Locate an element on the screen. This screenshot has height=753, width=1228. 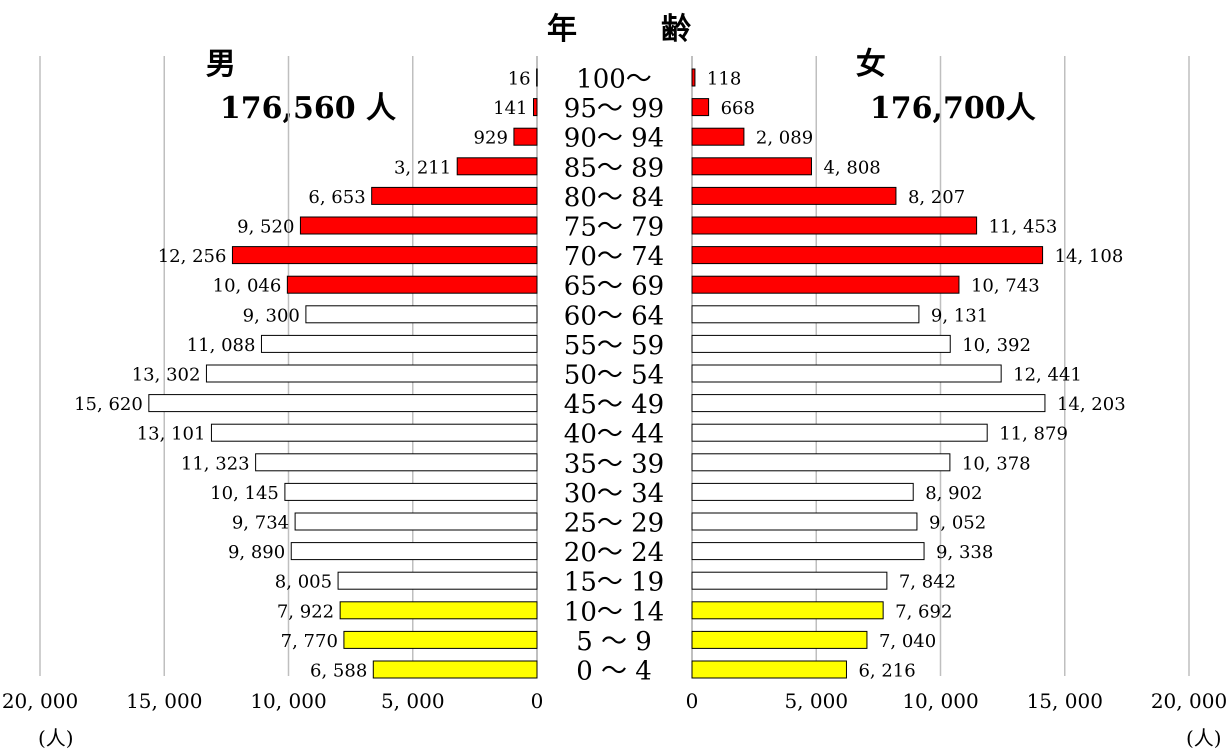
x-tick-right-4: 20, 000 is located at coordinates (1189, 701).